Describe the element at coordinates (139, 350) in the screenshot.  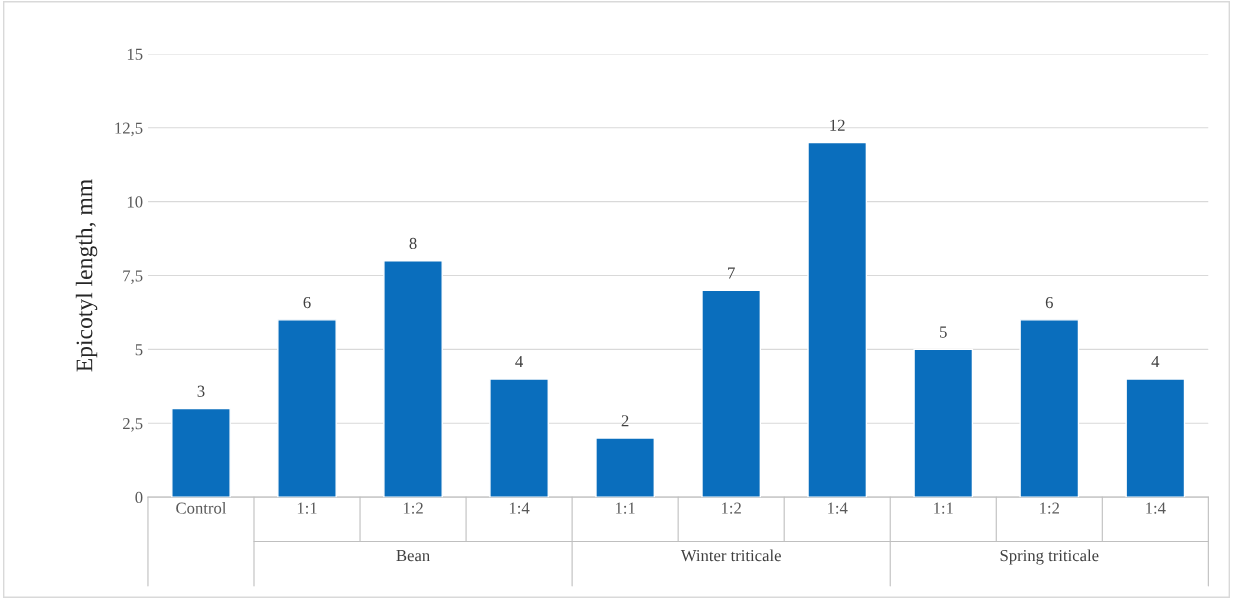
I see `y-tick-label: 5` at that location.